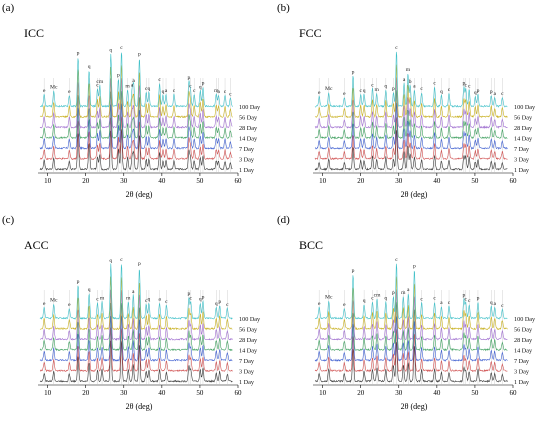  What do you see at coordinates (8, 8) in the screenshot?
I see `panel-label: (a)` at bounding box center [8, 8].